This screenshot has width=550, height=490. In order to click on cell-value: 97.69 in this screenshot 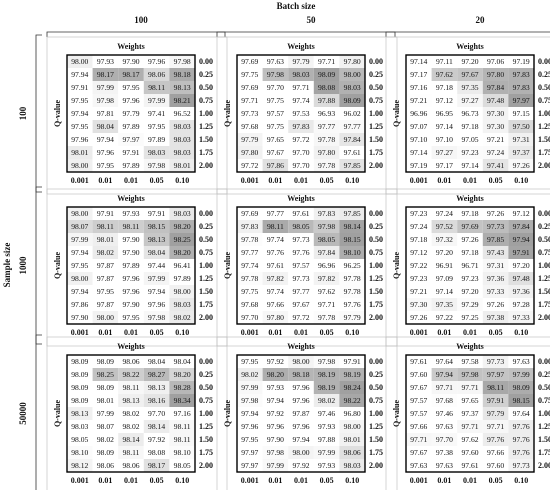, I will do `click(469, 226)`.